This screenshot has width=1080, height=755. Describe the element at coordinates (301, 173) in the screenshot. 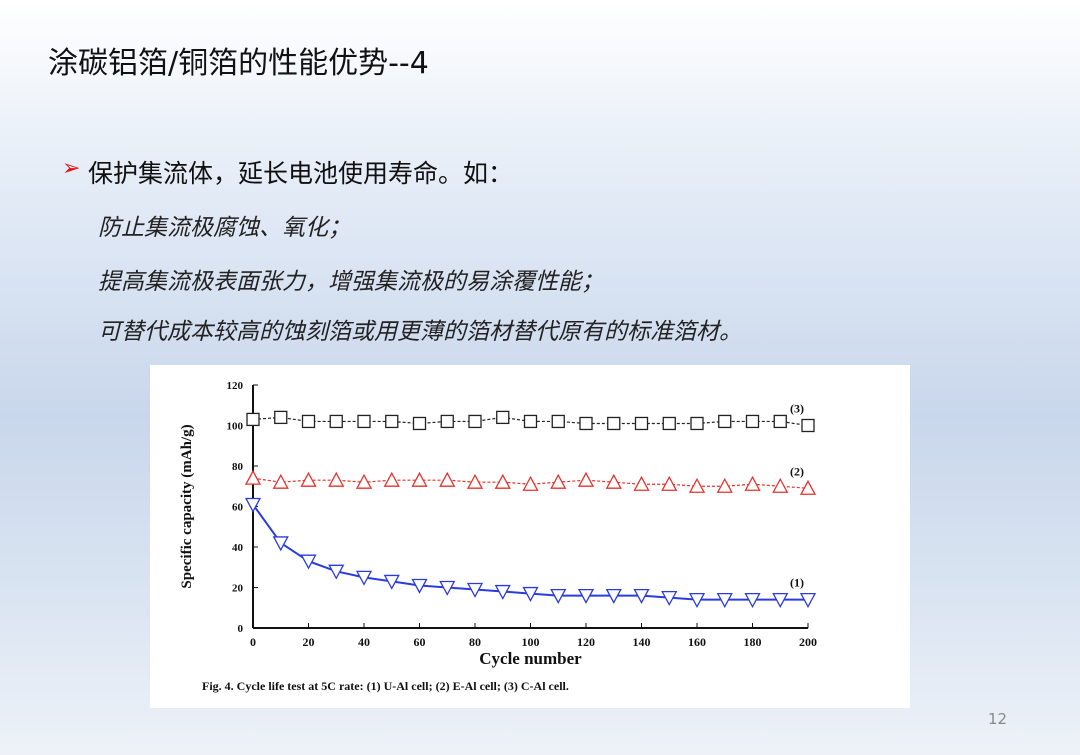

I see `bullet-text: 保护集流体，延长电池使用寿命。如：` at that location.